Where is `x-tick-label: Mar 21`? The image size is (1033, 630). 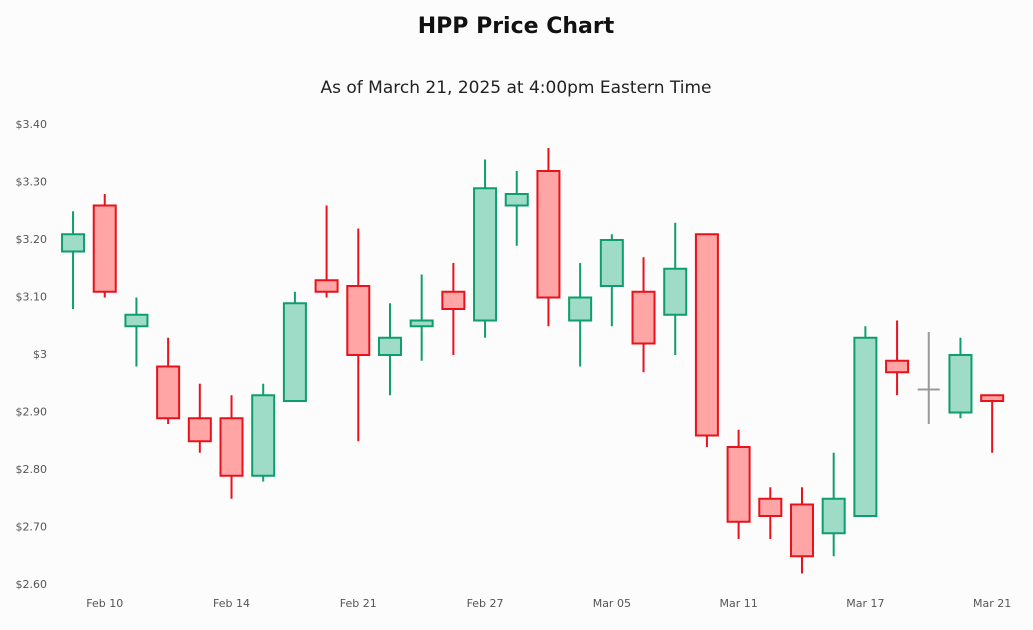 x-tick-label: Mar 21 is located at coordinates (992, 603).